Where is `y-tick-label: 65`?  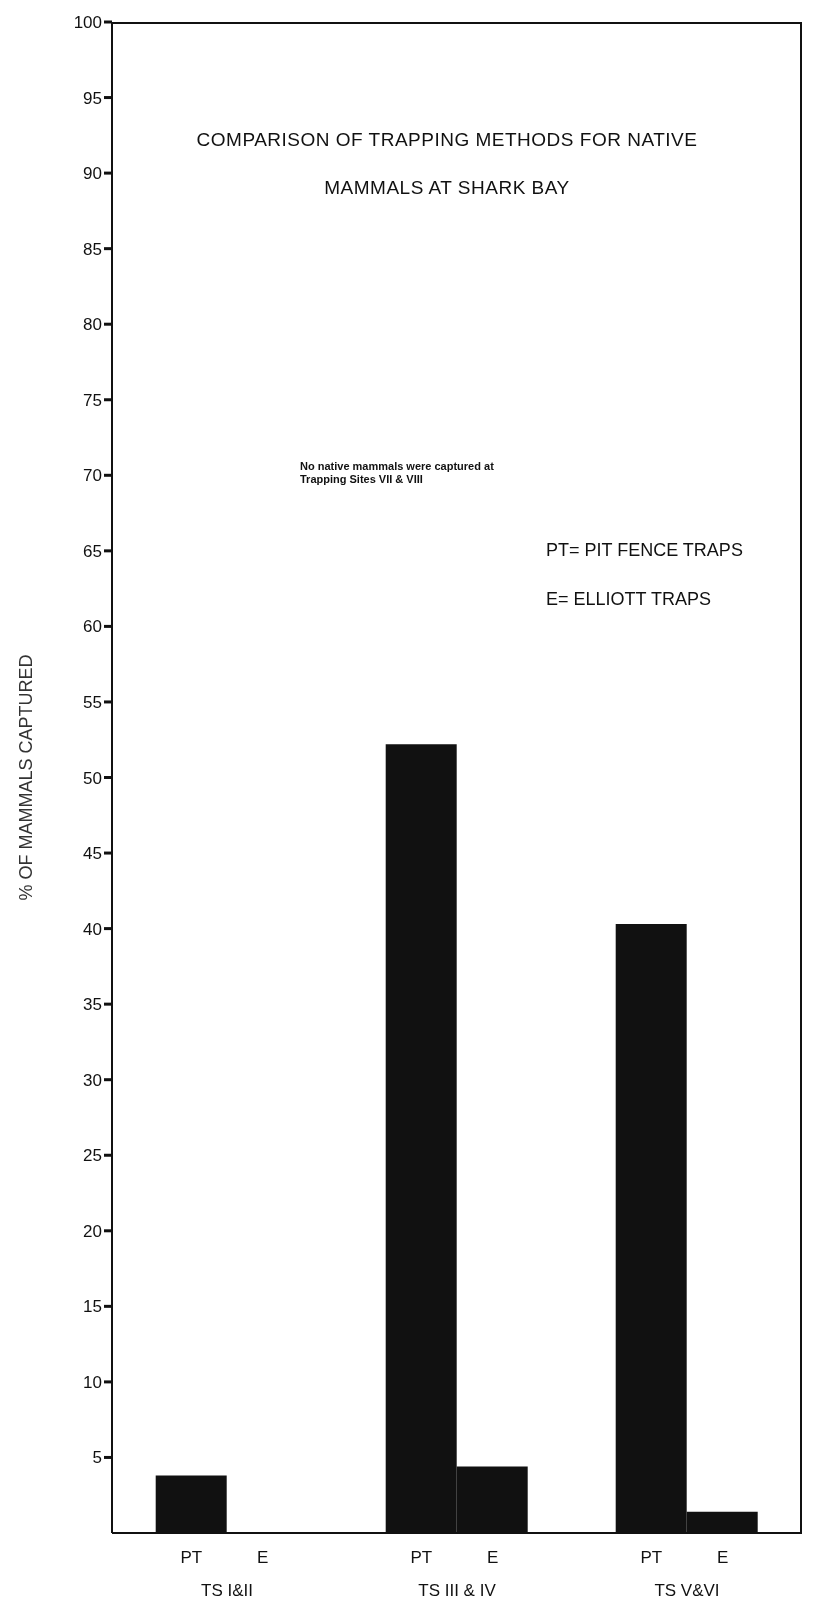 y-tick-label: 65 is located at coordinates (92, 551).